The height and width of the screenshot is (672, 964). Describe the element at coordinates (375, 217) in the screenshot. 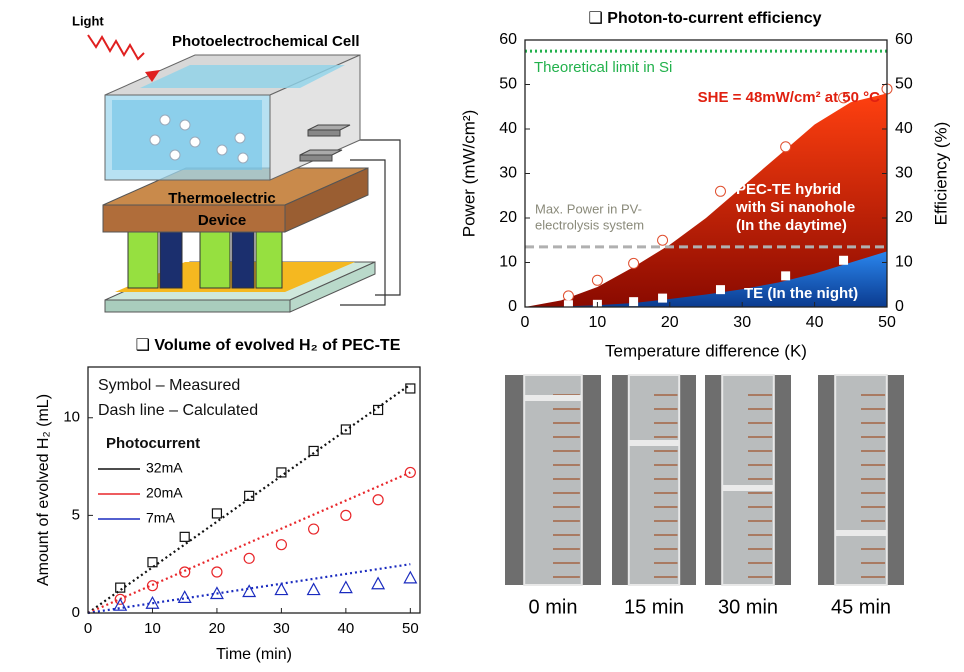

I see `wire` at that location.